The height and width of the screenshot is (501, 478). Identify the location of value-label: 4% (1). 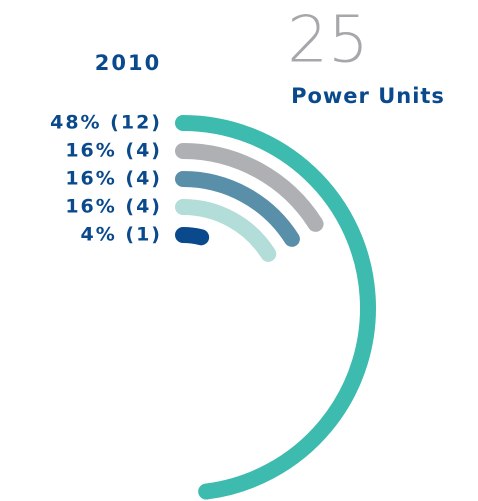
(121, 235).